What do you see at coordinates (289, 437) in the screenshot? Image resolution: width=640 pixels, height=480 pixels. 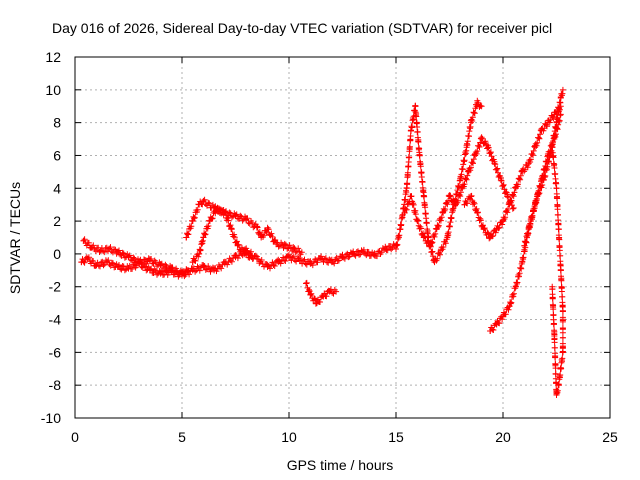 I see `x-tick-label: 10` at bounding box center [289, 437].